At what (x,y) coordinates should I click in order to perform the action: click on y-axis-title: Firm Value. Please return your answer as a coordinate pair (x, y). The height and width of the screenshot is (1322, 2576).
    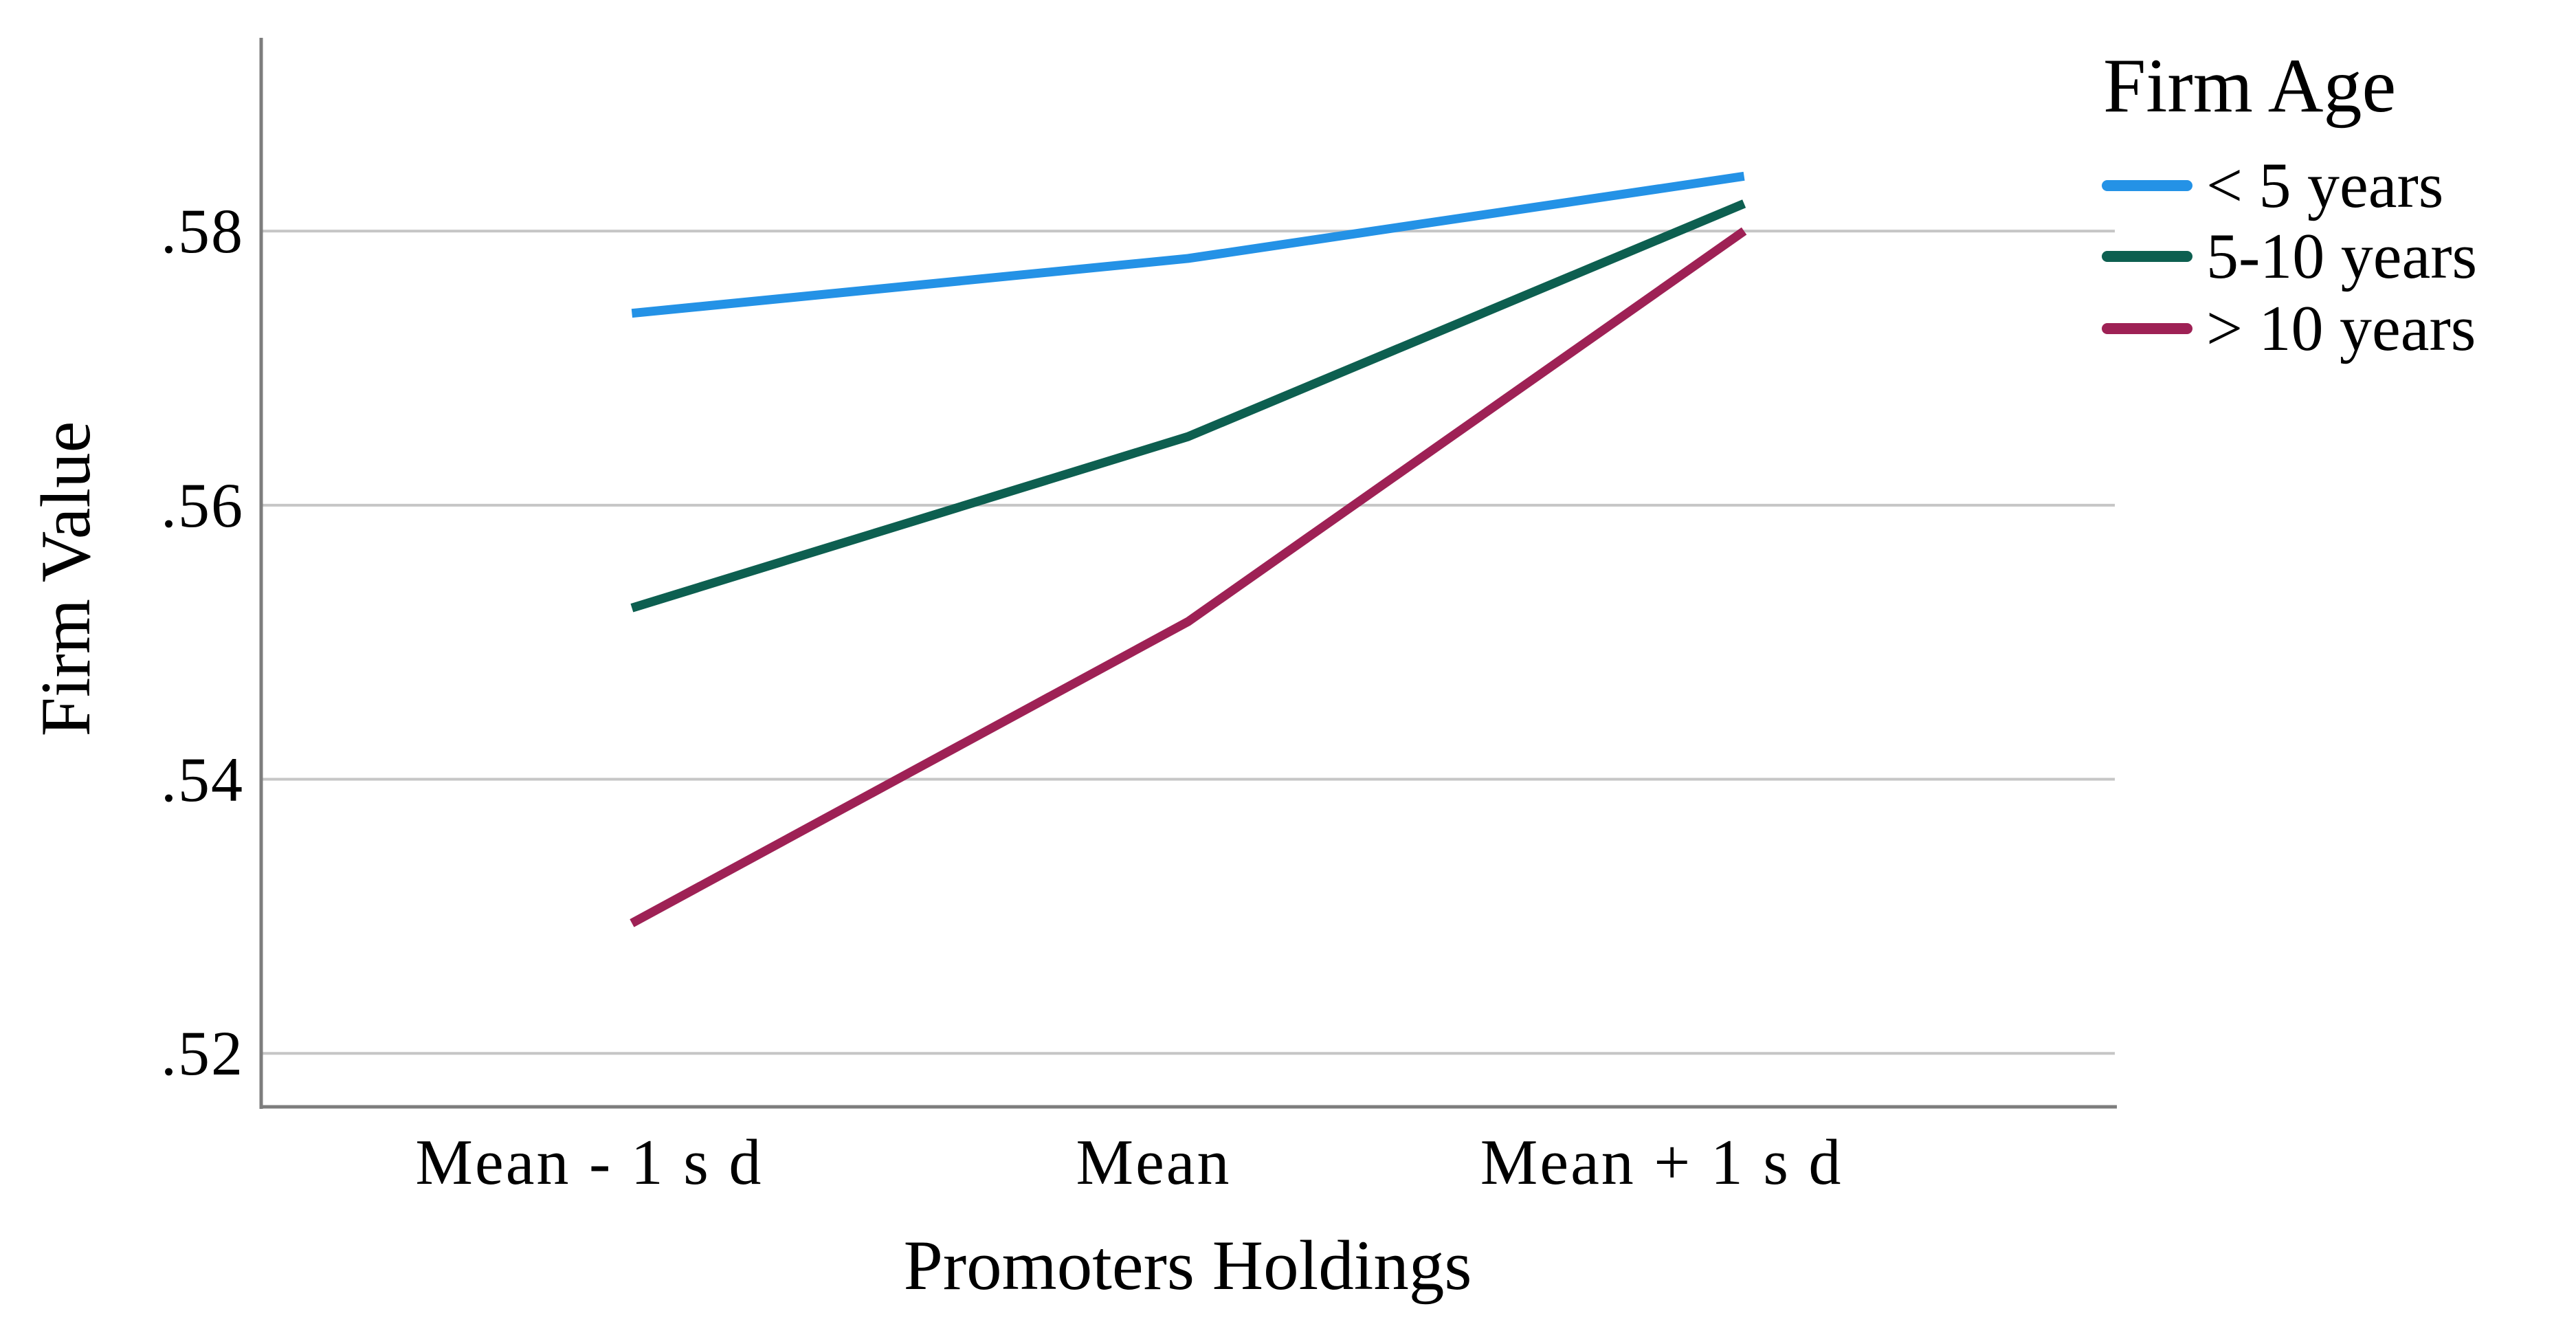
    Looking at the image, I should click on (66, 579).